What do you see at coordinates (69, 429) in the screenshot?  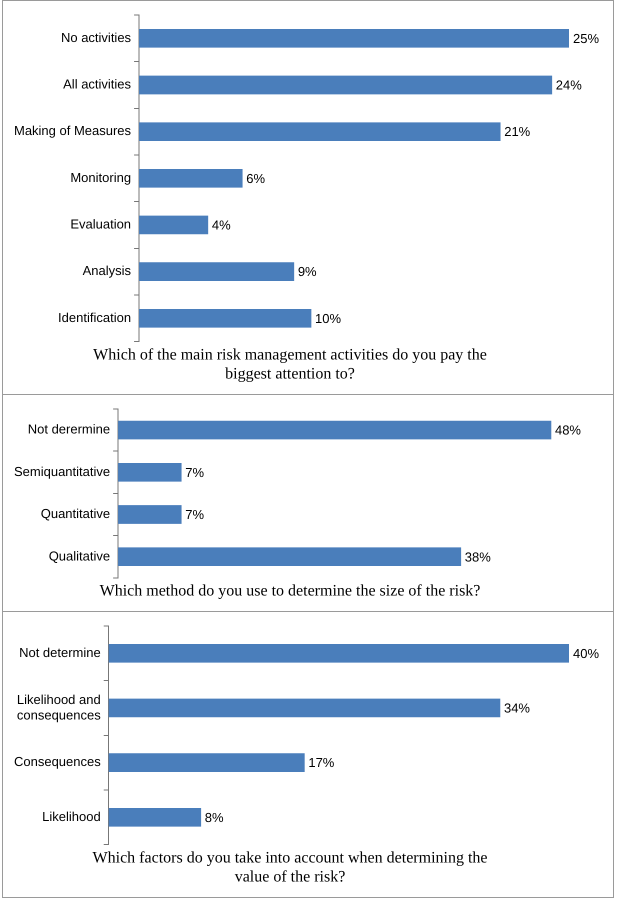 I see `y-tick-label: Not derermine` at bounding box center [69, 429].